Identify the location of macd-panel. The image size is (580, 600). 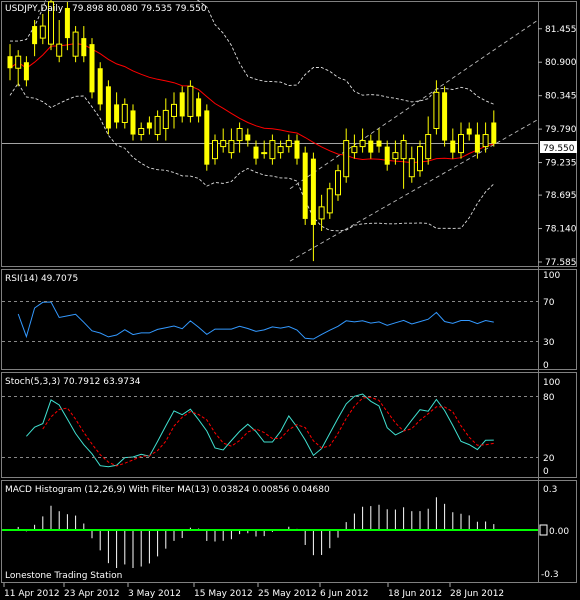
(270, 532).